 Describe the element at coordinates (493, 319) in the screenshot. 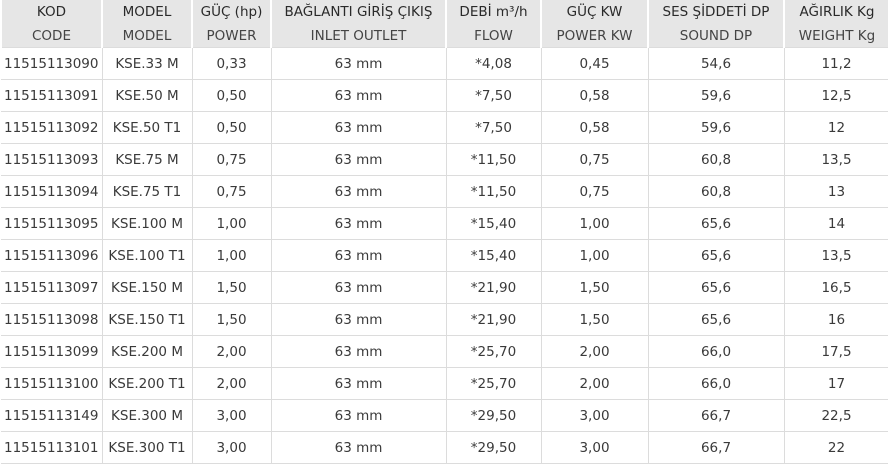

I see `cell-flow: *21,90` at that location.